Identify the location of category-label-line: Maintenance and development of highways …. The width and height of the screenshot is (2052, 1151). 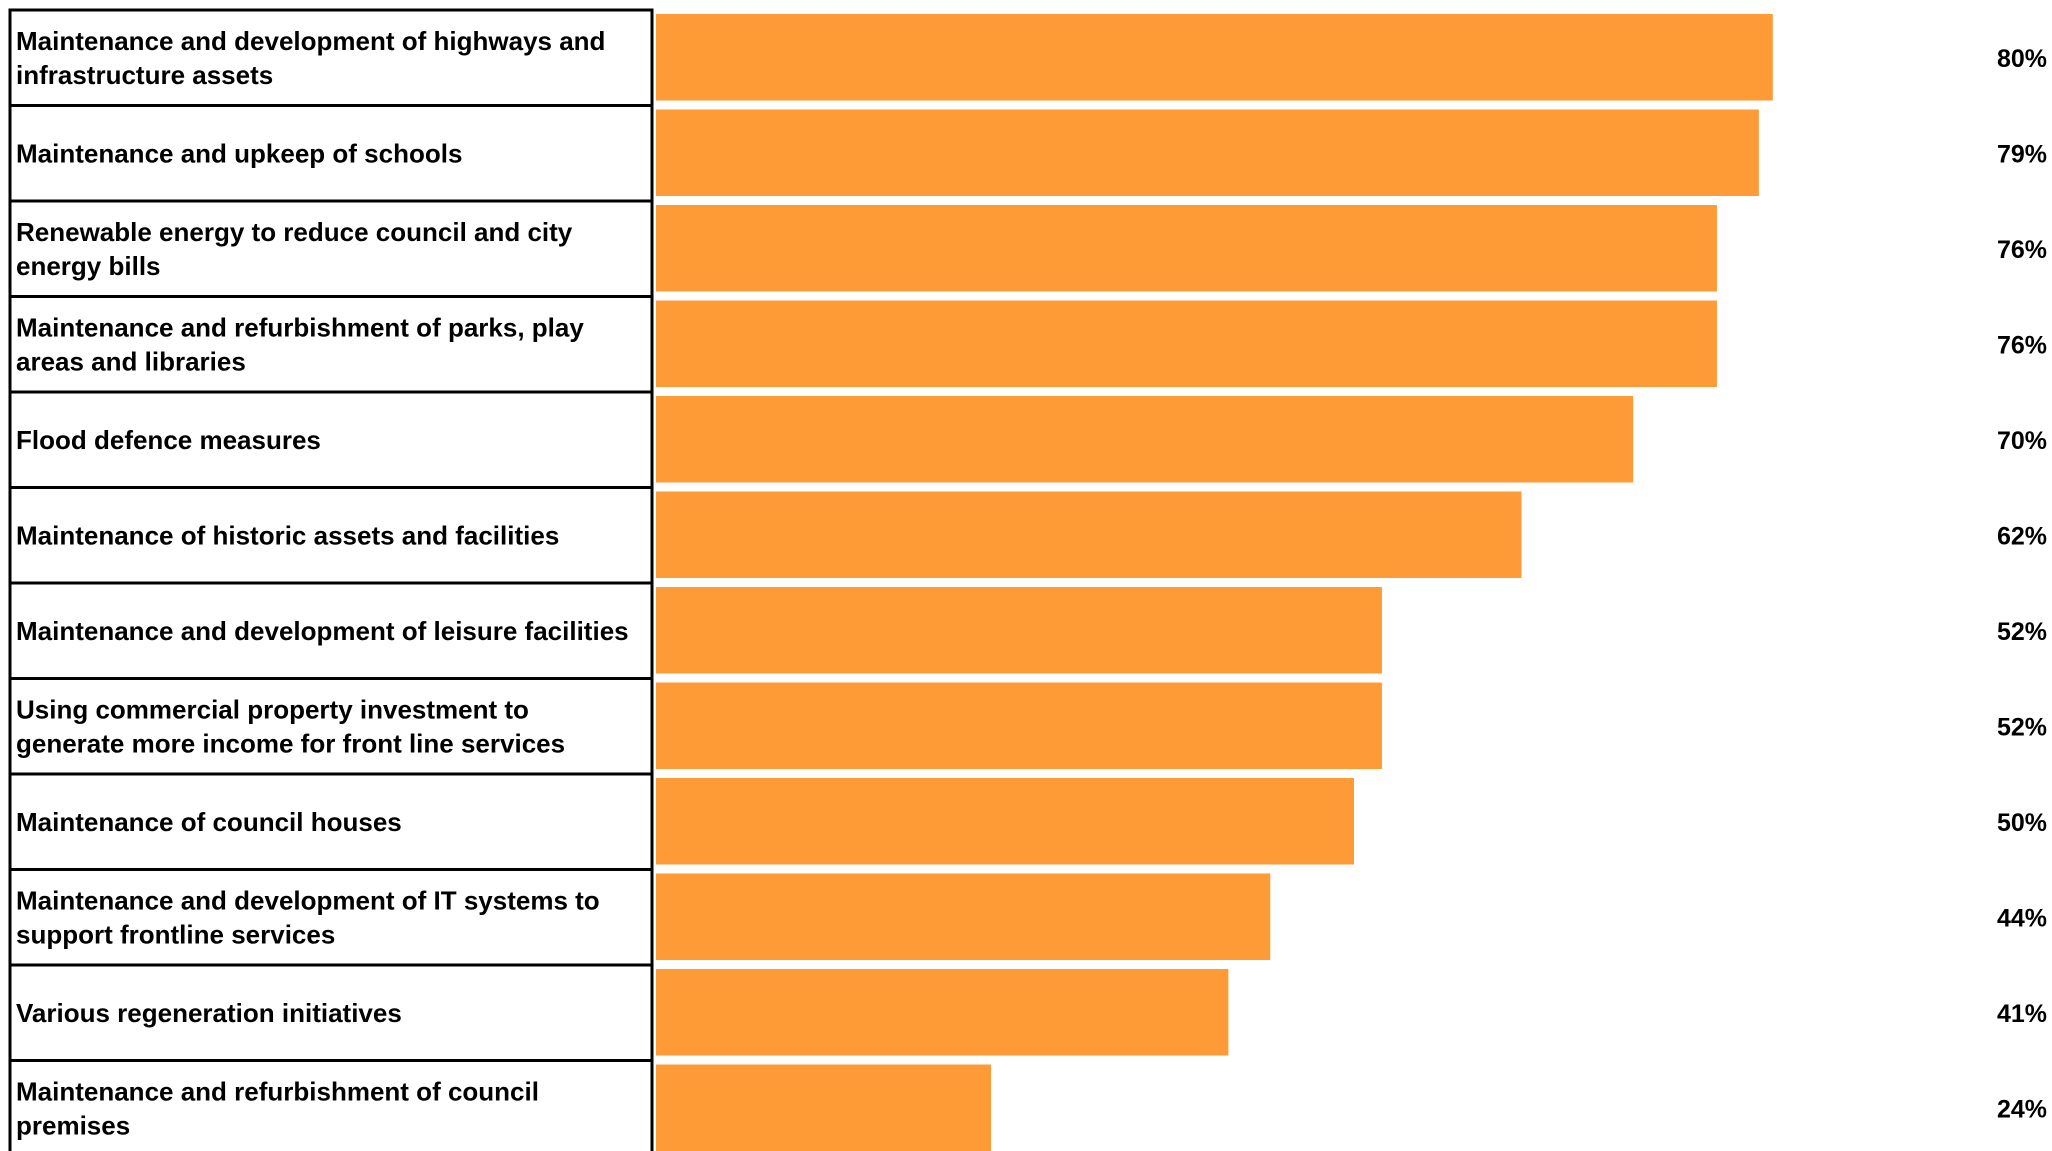
(310, 41).